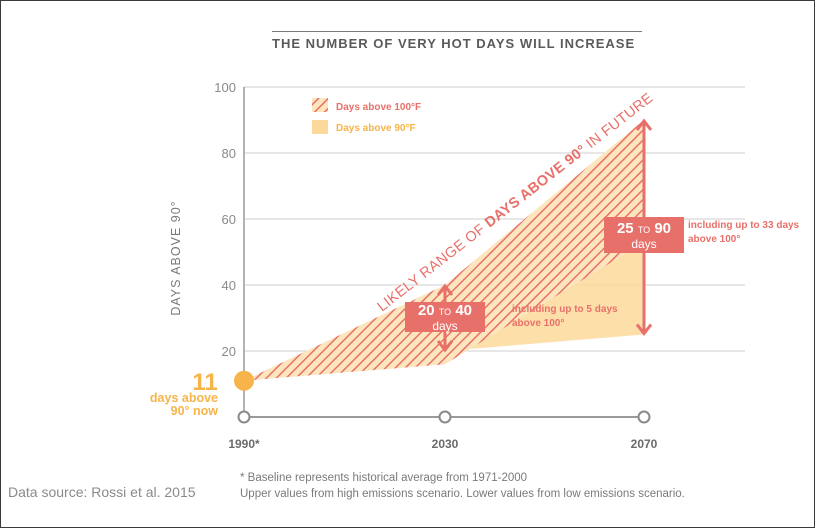 The height and width of the screenshot is (528, 815). Describe the element at coordinates (644, 124) in the screenshot. I see `arrow-2070-head-up` at that location.